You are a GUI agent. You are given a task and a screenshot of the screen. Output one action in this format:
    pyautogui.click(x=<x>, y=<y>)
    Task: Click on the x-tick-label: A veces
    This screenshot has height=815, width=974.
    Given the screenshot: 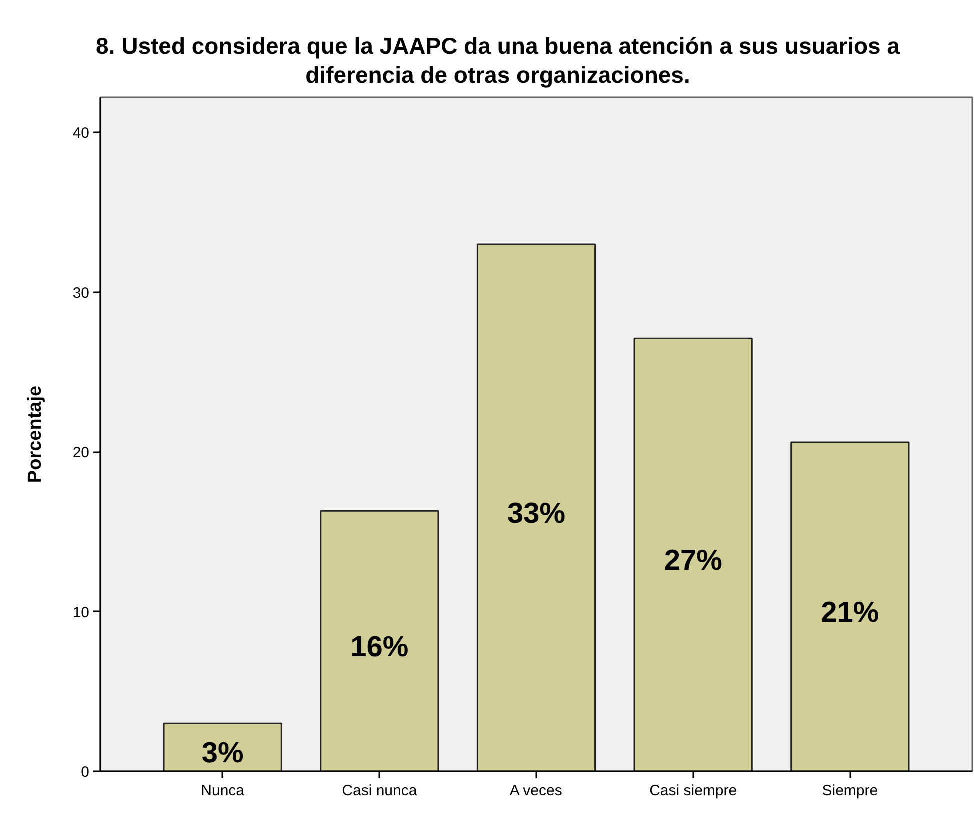 What is the action you would take?
    pyautogui.click(x=536, y=791)
    